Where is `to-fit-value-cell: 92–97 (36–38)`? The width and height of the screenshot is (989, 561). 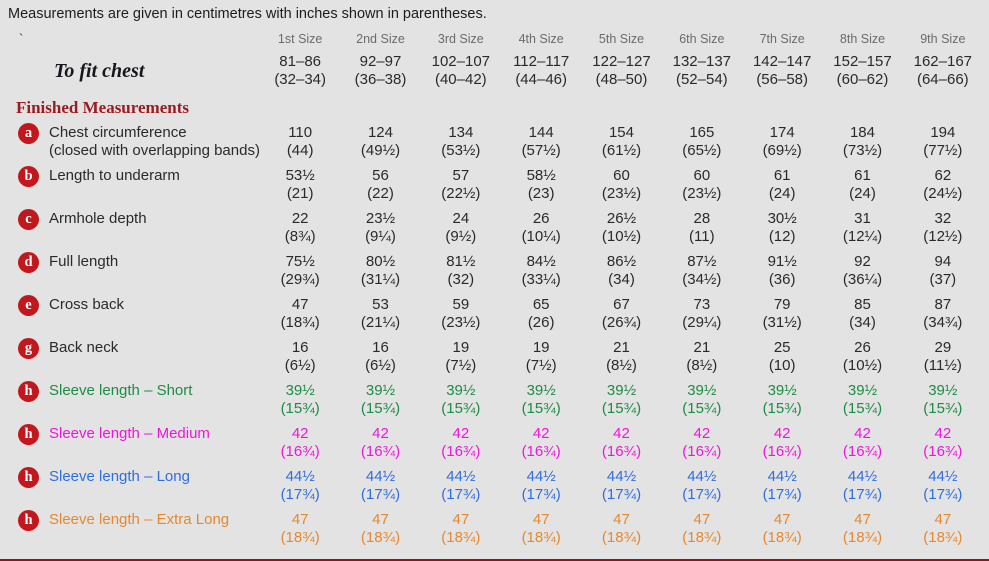 to-fit-value-cell: 92–97 (36–38) is located at coordinates (380, 71).